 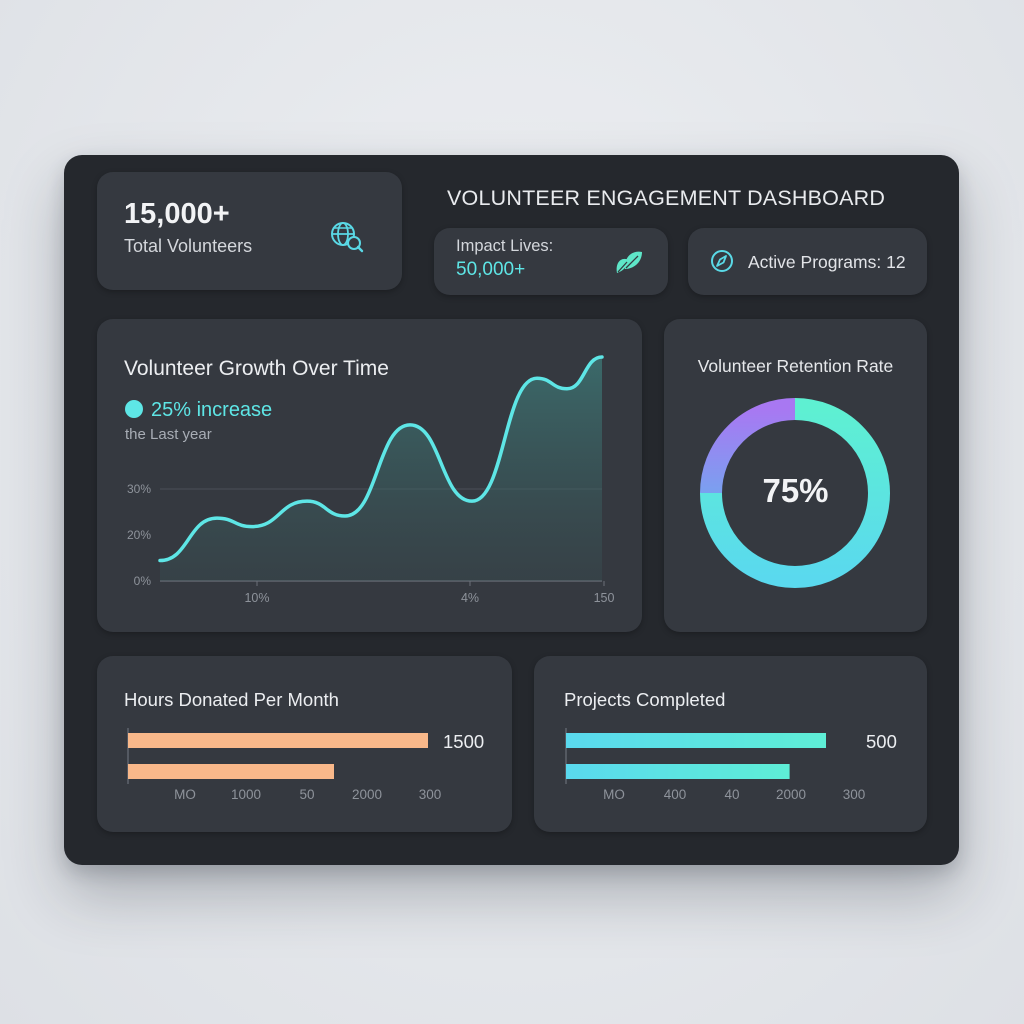 I want to click on total-volunteers-card: 15,000+ Total Volunteers, so click(x=249, y=231).